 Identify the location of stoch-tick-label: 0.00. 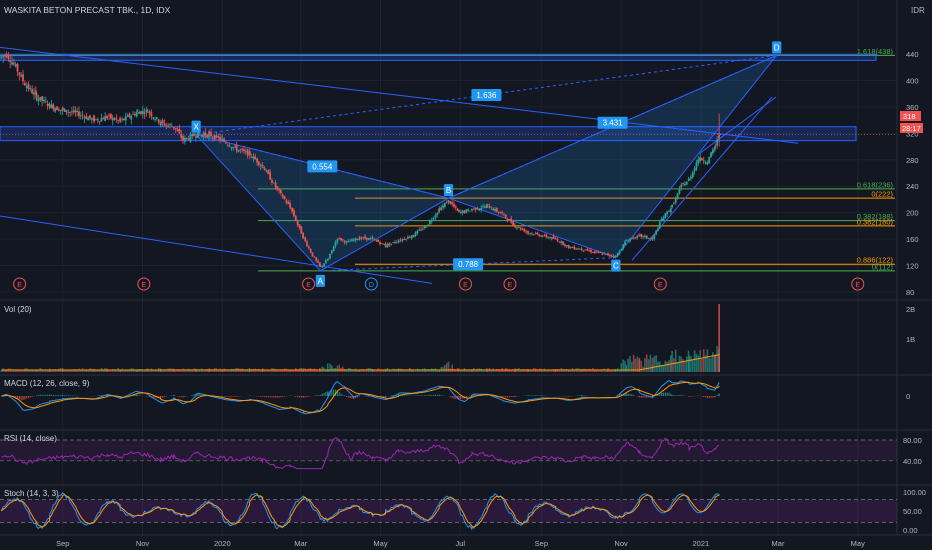
(910, 530).